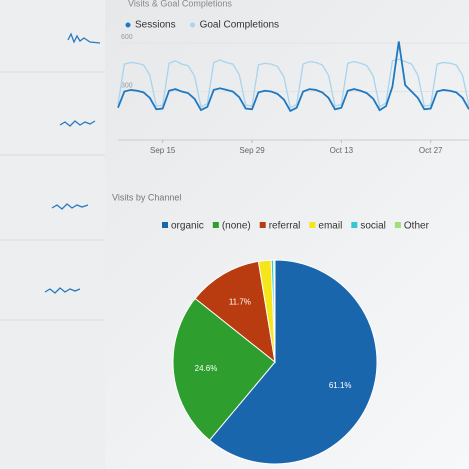  Describe the element at coordinates (373, 226) in the screenshot. I see `legend-label: social` at that location.